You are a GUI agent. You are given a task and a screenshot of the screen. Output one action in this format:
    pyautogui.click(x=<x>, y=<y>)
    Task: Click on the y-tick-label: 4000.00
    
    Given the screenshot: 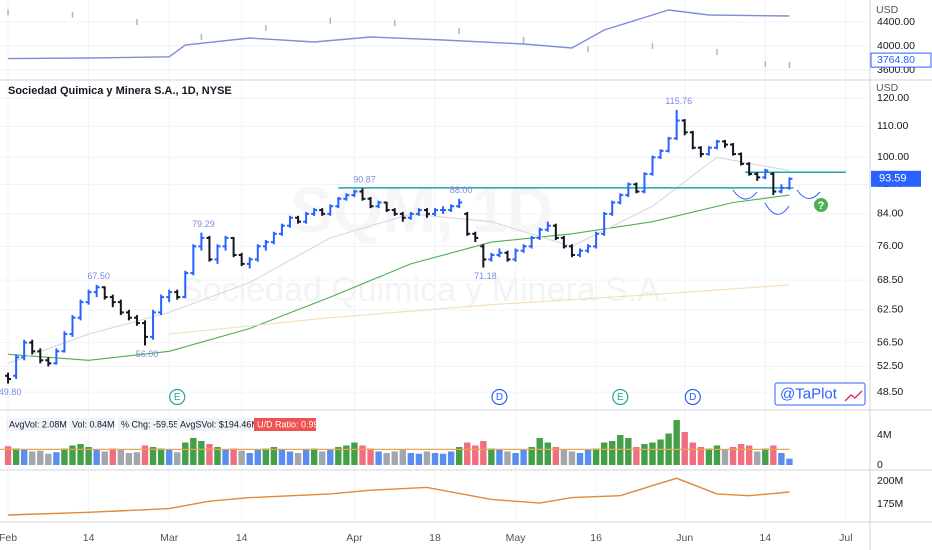 What is the action you would take?
    pyautogui.click(x=896, y=46)
    